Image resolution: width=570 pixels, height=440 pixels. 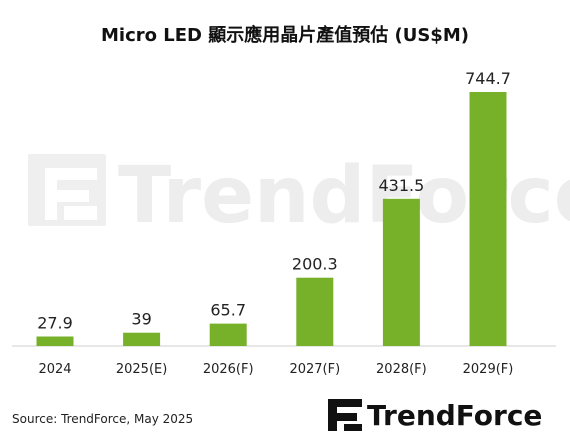 What do you see at coordinates (55, 323) in the screenshot?
I see `data-label-0: 27.9` at bounding box center [55, 323].